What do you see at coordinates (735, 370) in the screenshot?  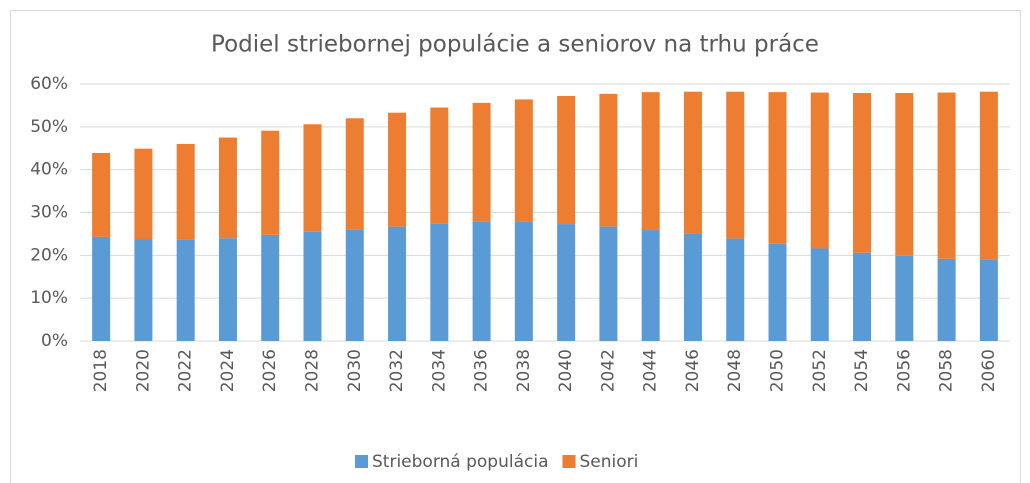 I see `x-tick-label: 2048` at bounding box center [735, 370].